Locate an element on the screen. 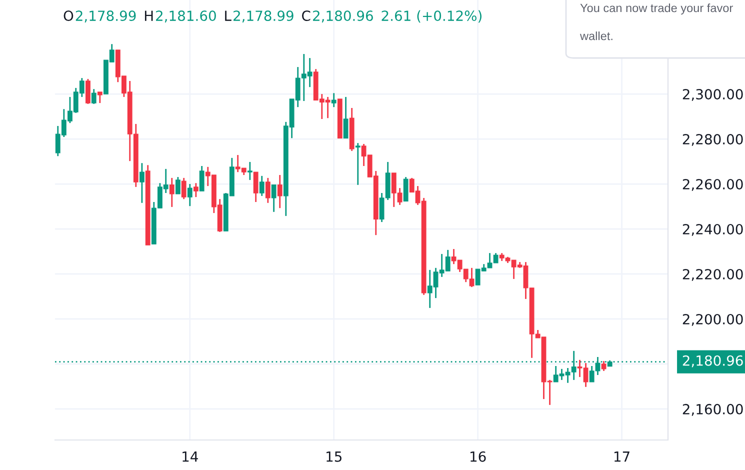 This screenshot has width=745, height=470. annotation: C2,180.96 is located at coordinates (337, 16).